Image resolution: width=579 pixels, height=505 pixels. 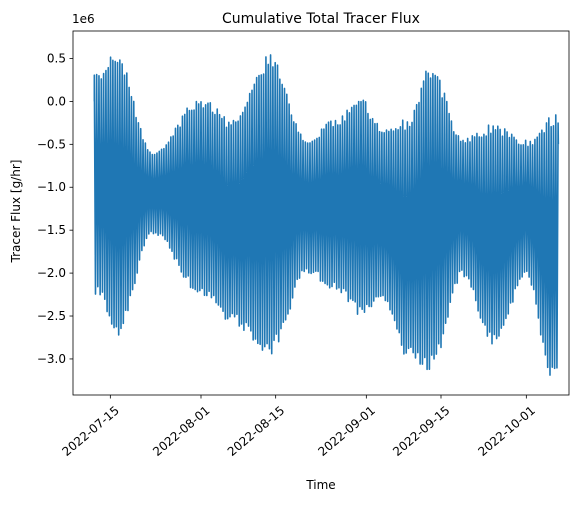 I want to click on y-tick-label: −1.5, so click(x=51, y=230).